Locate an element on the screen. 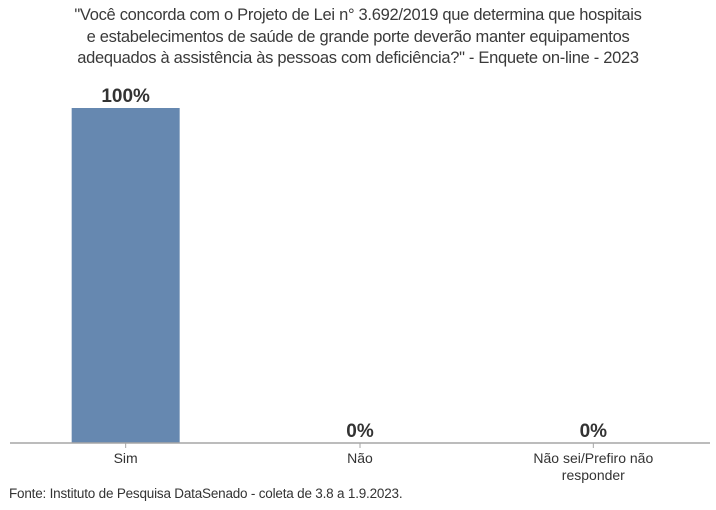 The image size is (716, 510). x-tick-label: Sim is located at coordinates (126, 458).